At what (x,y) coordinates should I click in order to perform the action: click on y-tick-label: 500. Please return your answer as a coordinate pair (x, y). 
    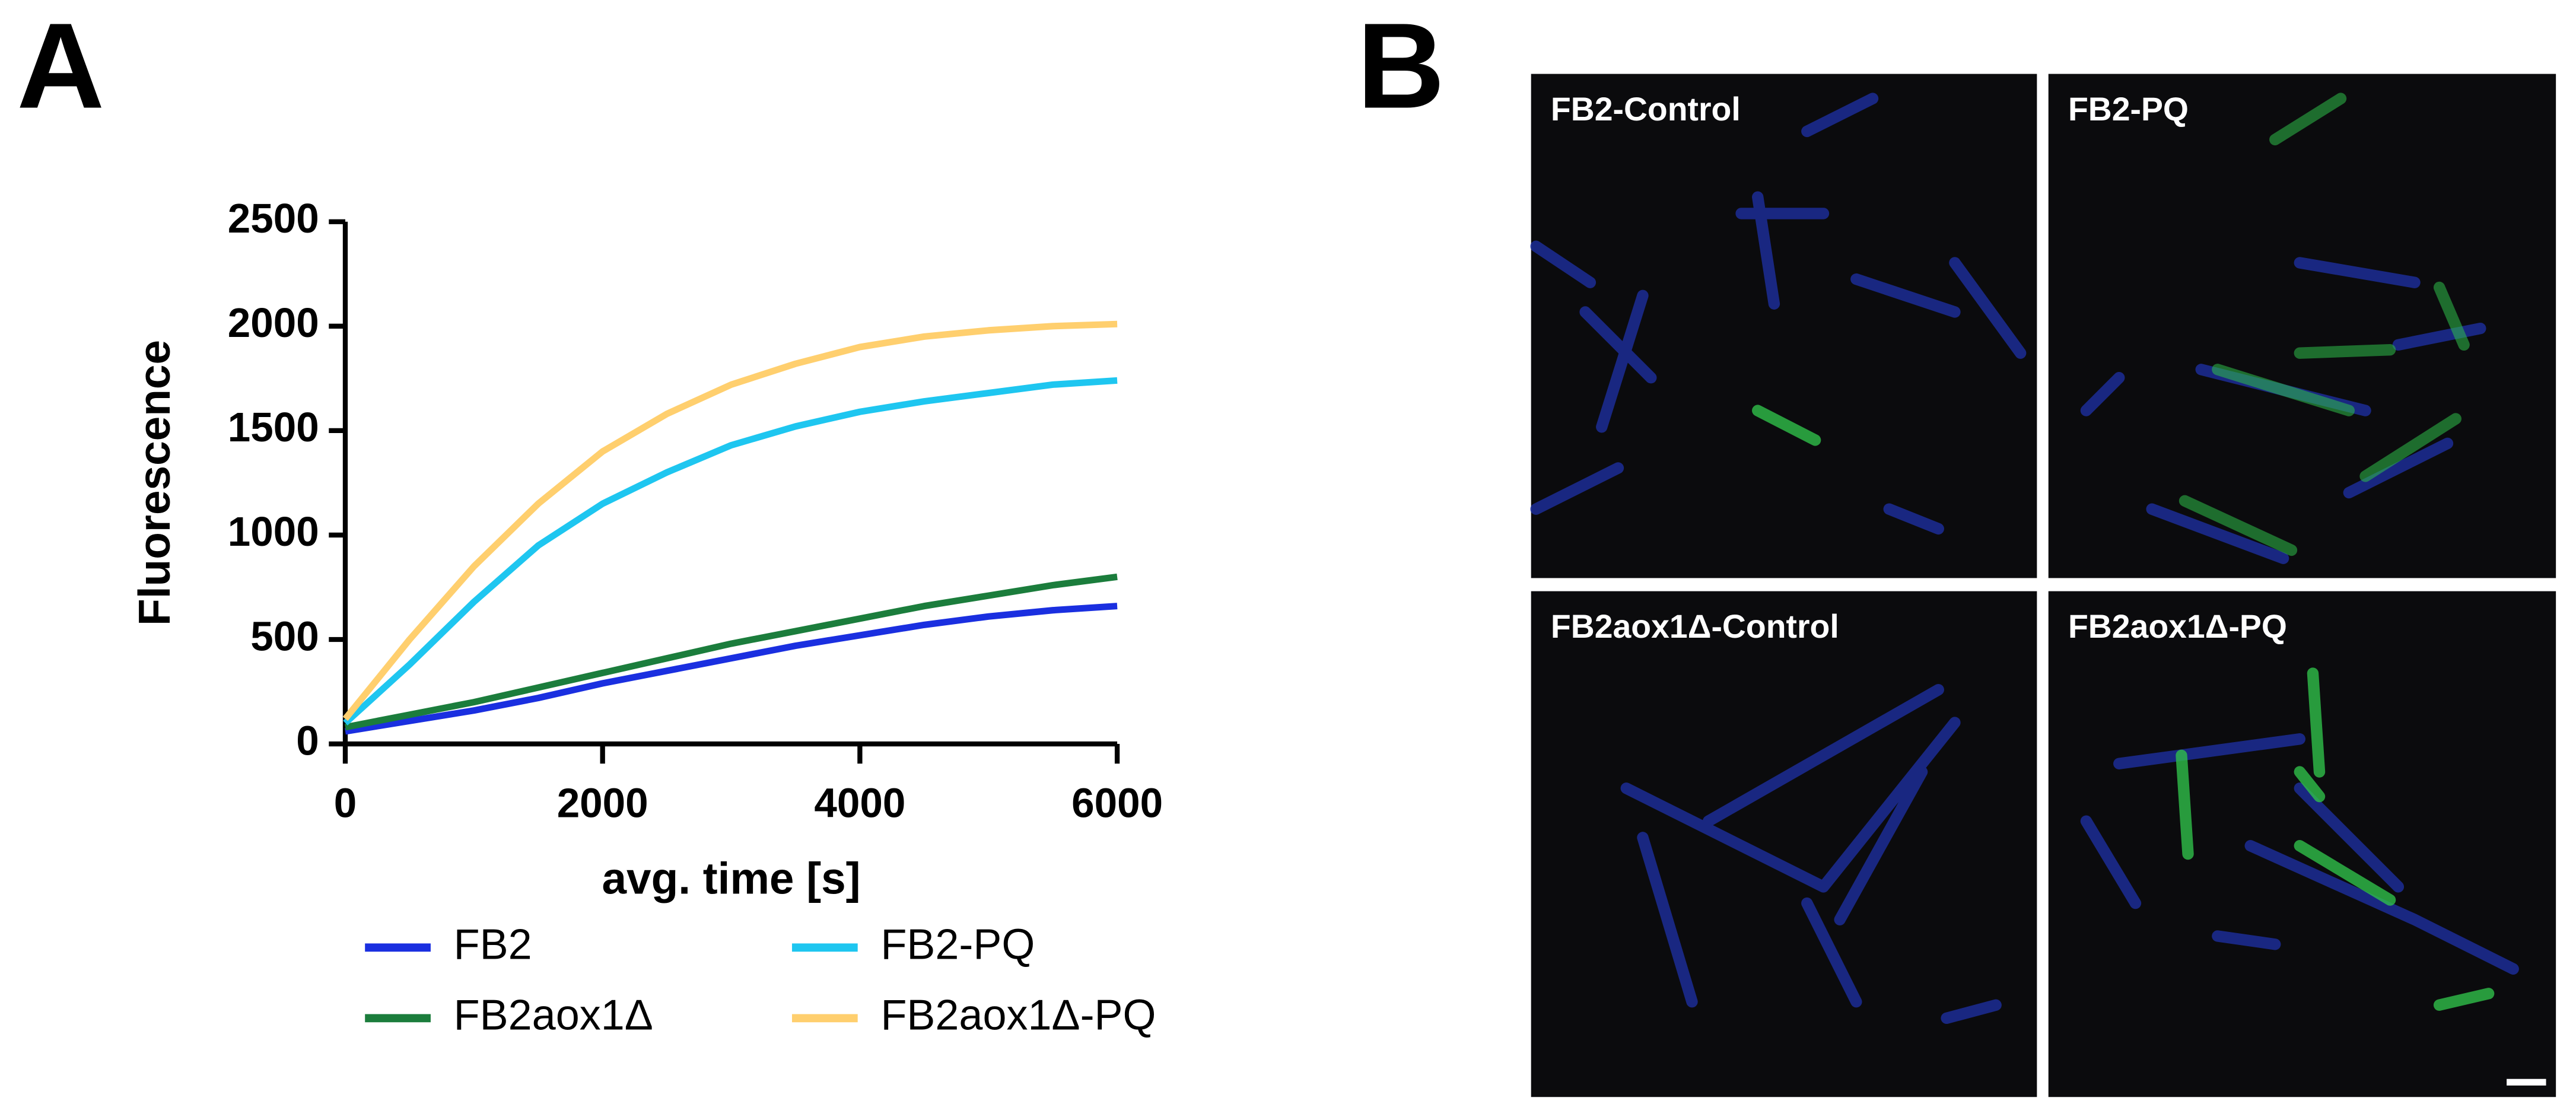
    Looking at the image, I should click on (284, 636).